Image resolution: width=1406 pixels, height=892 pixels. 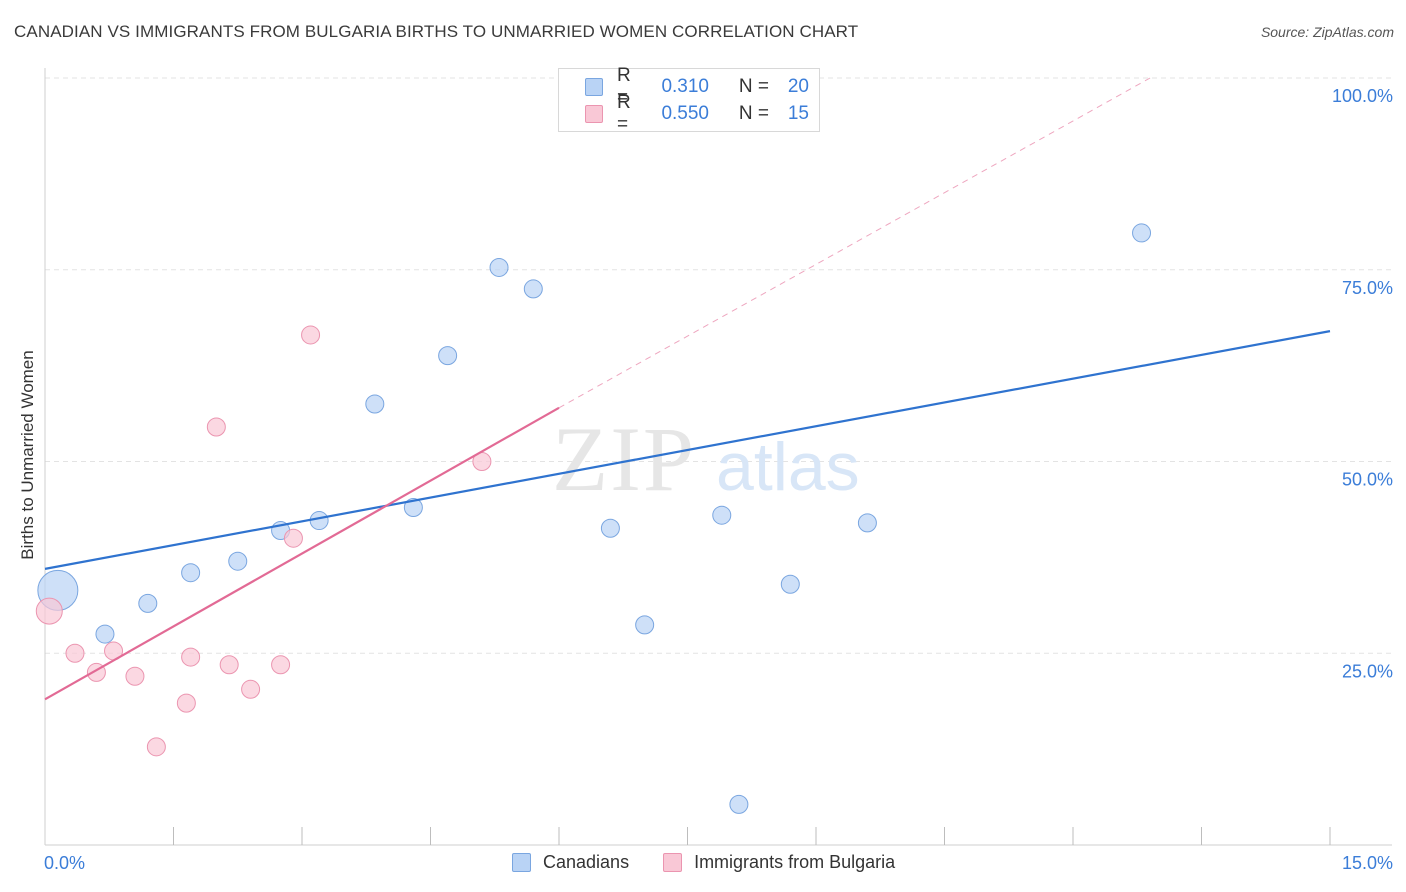 I want to click on watermark: ZIP atlas, so click(x=706, y=459).